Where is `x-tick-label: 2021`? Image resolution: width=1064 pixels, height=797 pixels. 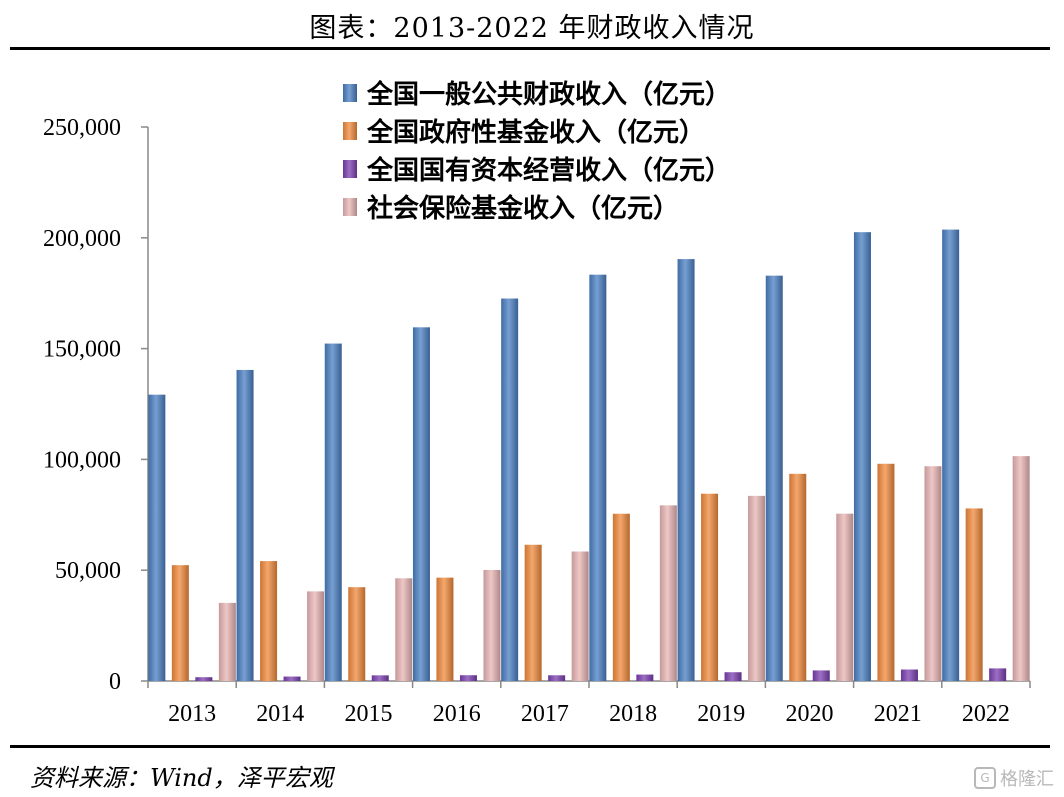 x-tick-label: 2021 is located at coordinates (898, 714).